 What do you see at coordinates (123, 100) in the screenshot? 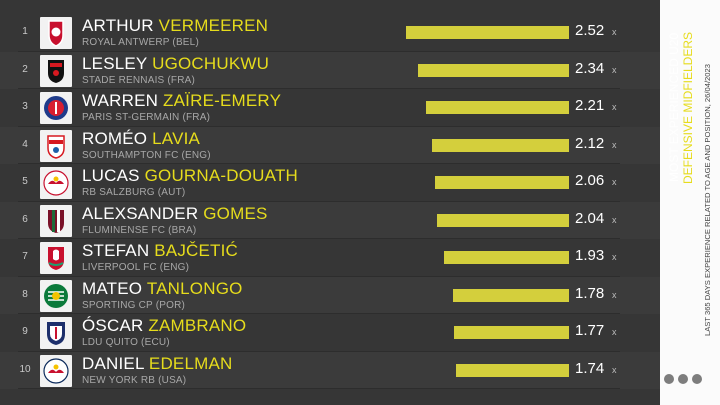
I see `player-first-name: WARREN` at bounding box center [123, 100].